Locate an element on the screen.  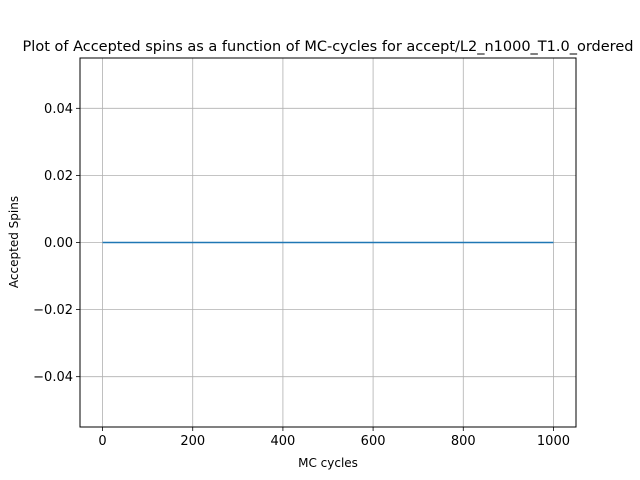
x-tick-label: 800 is located at coordinates (463, 441).